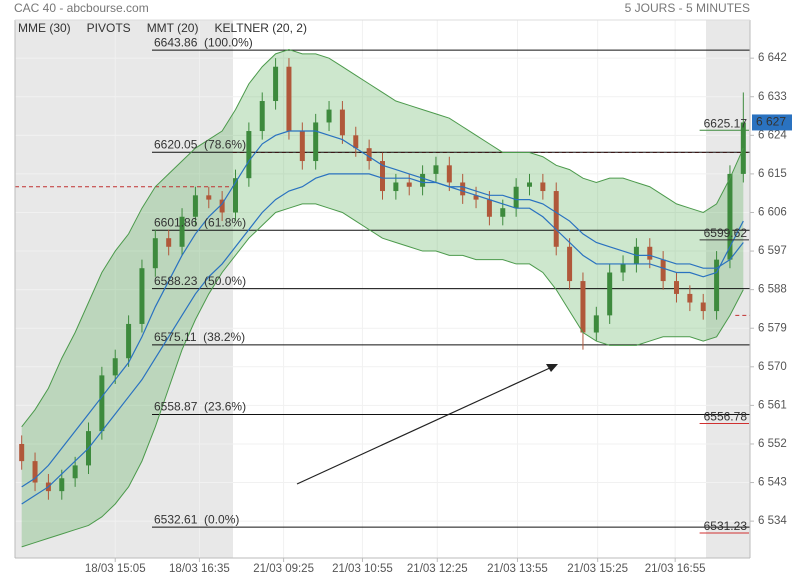 This screenshot has width=800, height=580. Describe the element at coordinates (260, 28) in the screenshot. I see `legend-entry: KELTNER (20, 2)` at that location.